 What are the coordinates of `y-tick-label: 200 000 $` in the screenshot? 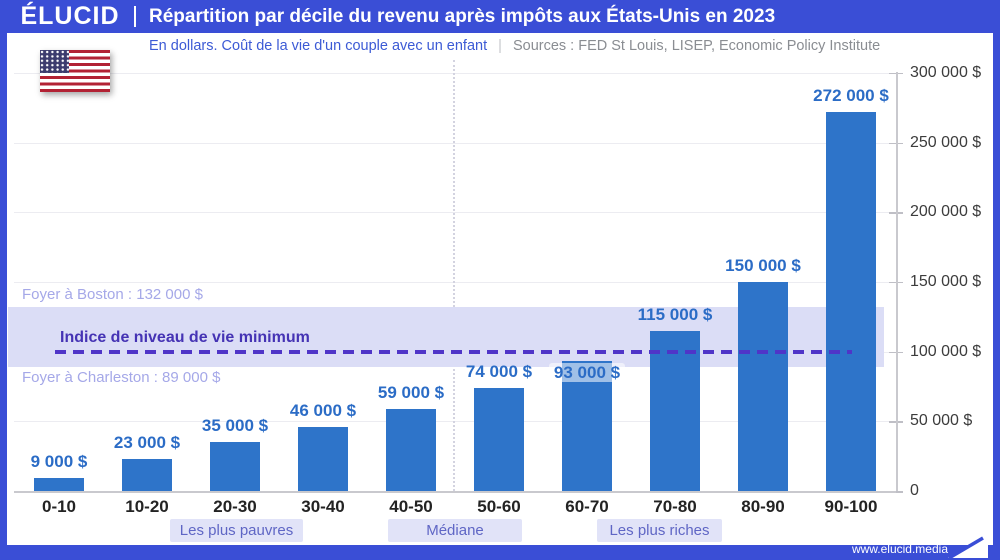 It's located at (946, 212).